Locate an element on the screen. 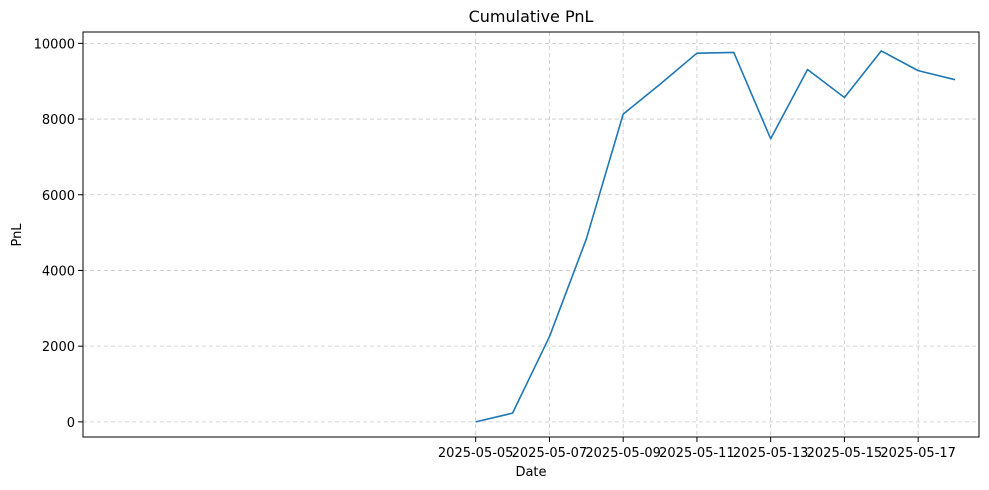 This screenshot has width=989, height=490. x-tick-label: 2025-05-13 is located at coordinates (771, 453).